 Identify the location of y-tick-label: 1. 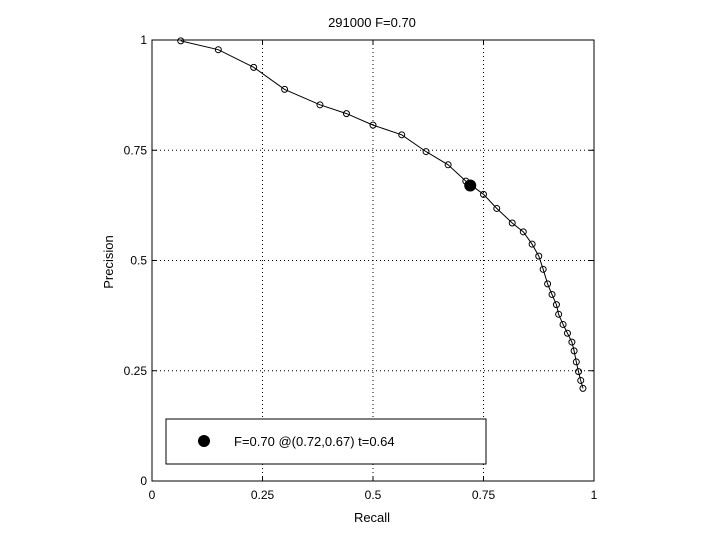
(143, 40).